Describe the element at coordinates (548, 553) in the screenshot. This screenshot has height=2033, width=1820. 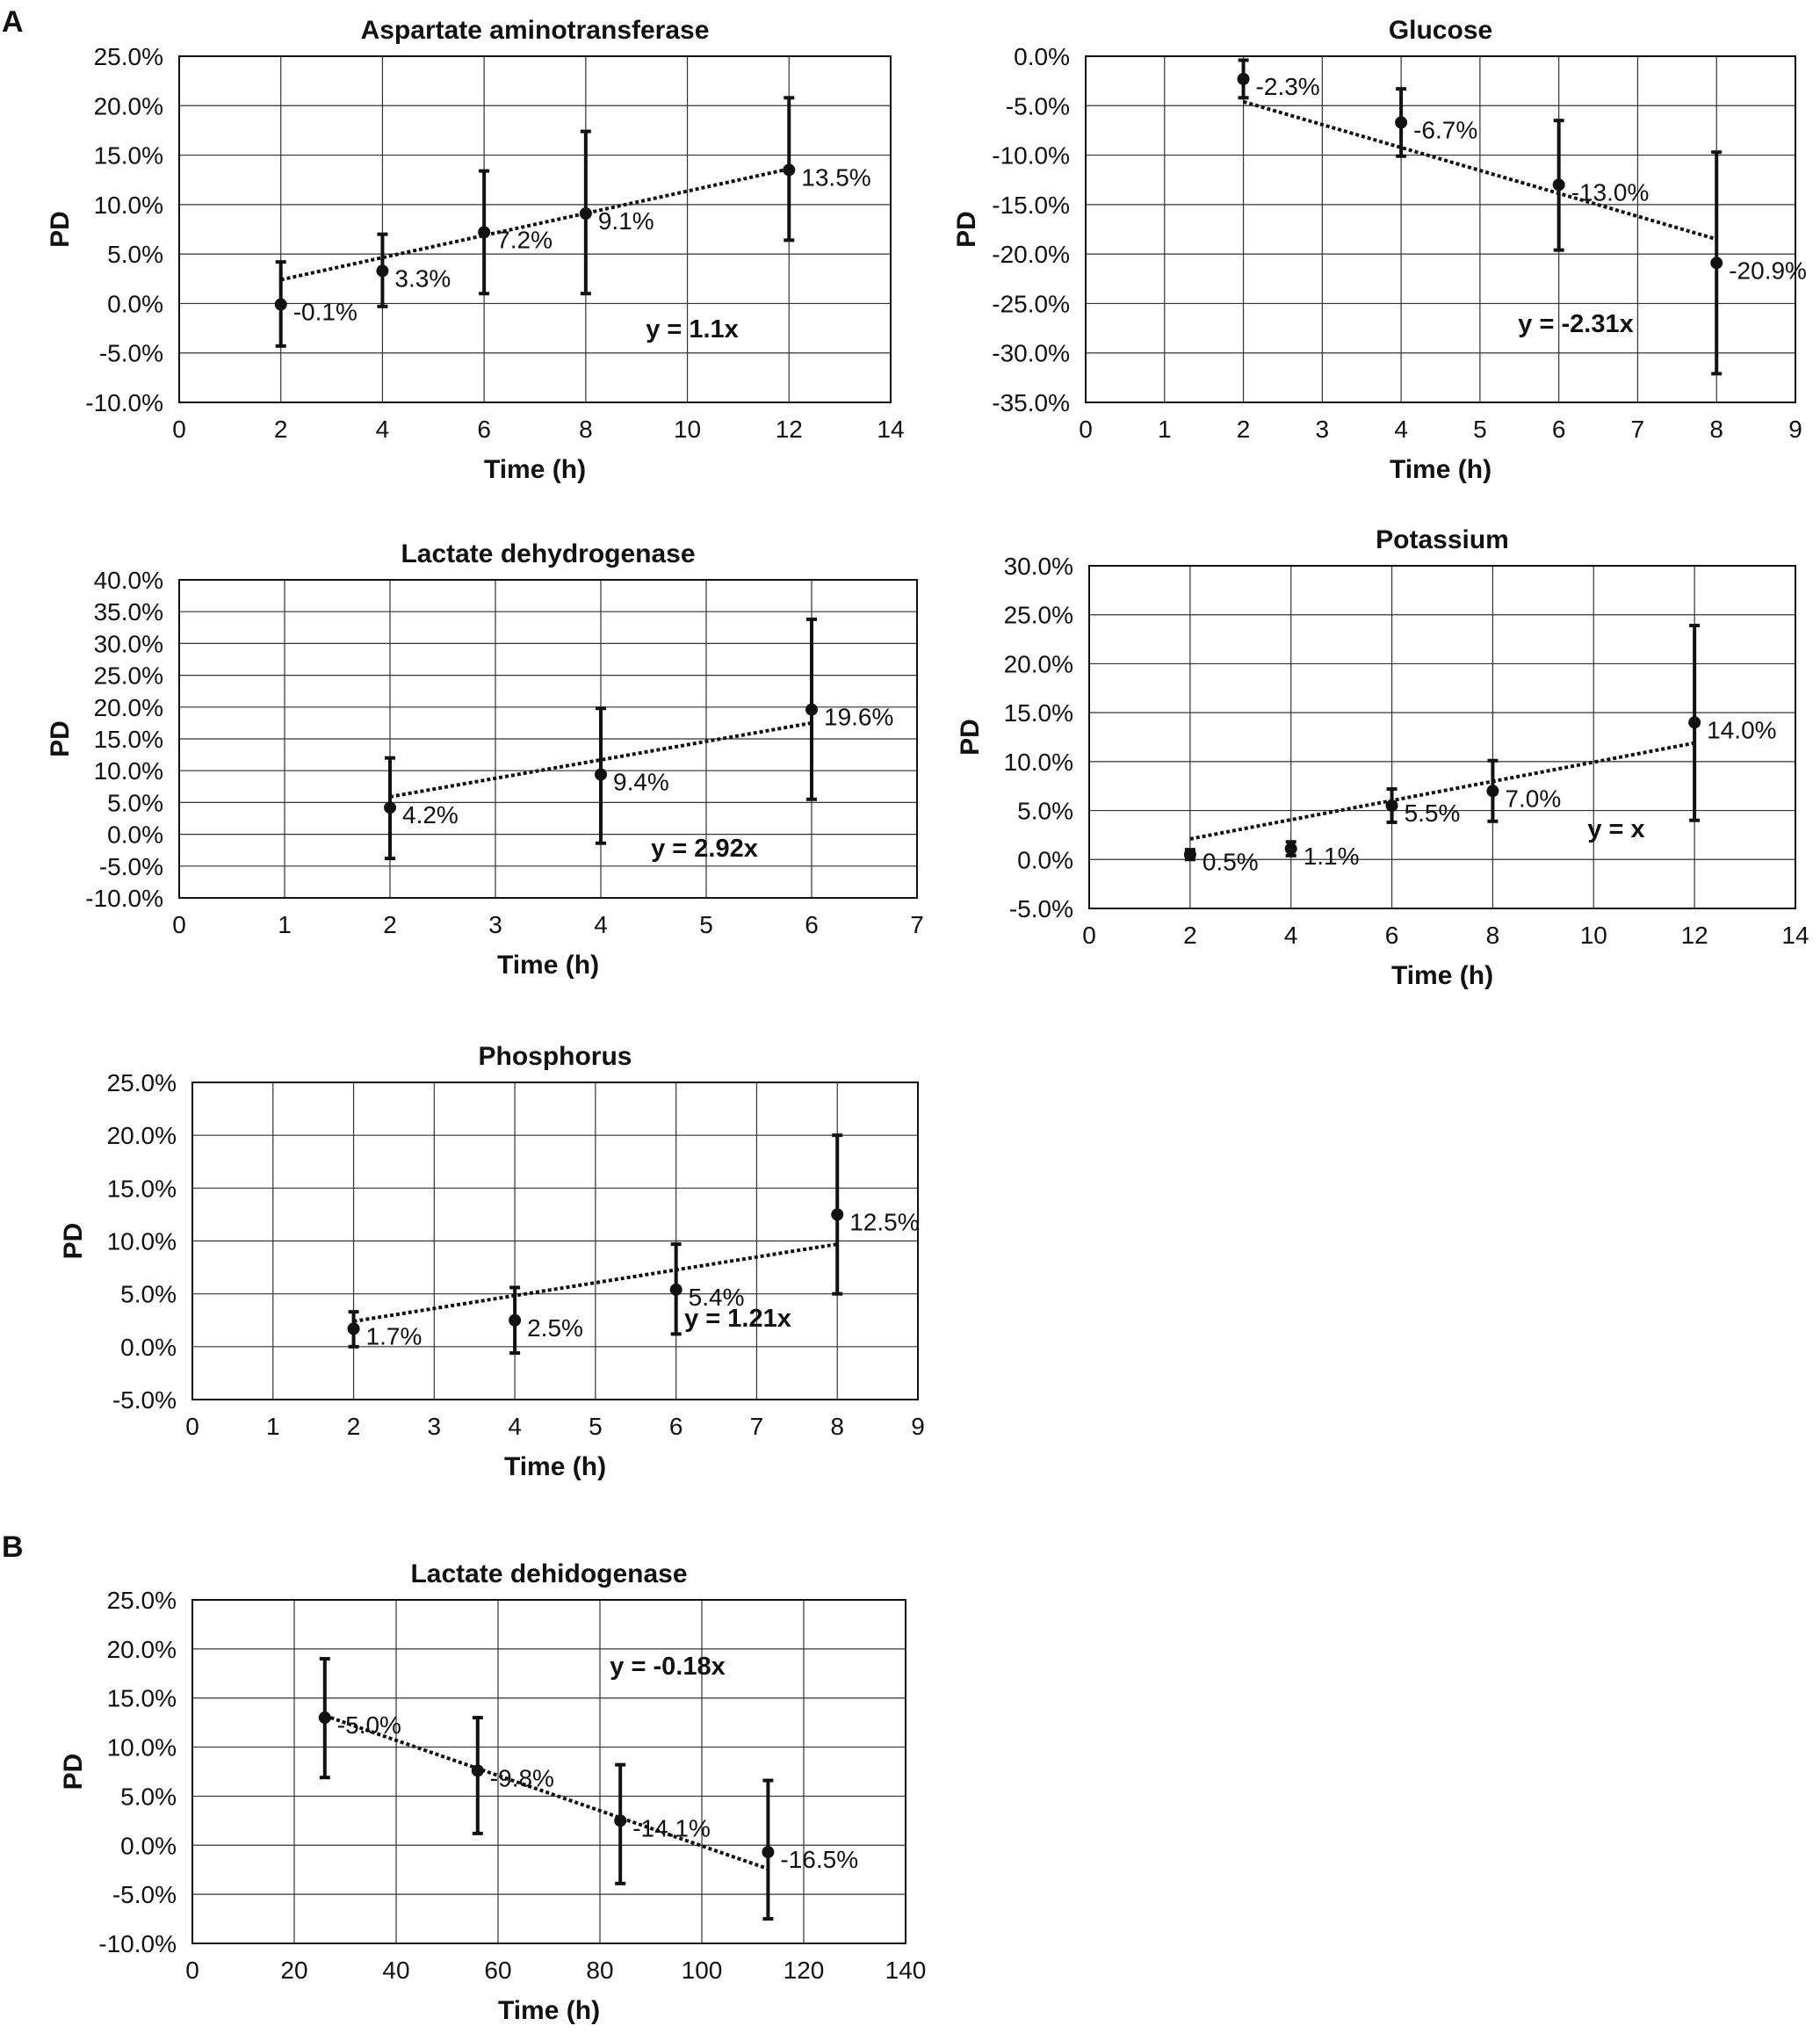
I see `chart-title: Lactate dehydrogenase` at that location.